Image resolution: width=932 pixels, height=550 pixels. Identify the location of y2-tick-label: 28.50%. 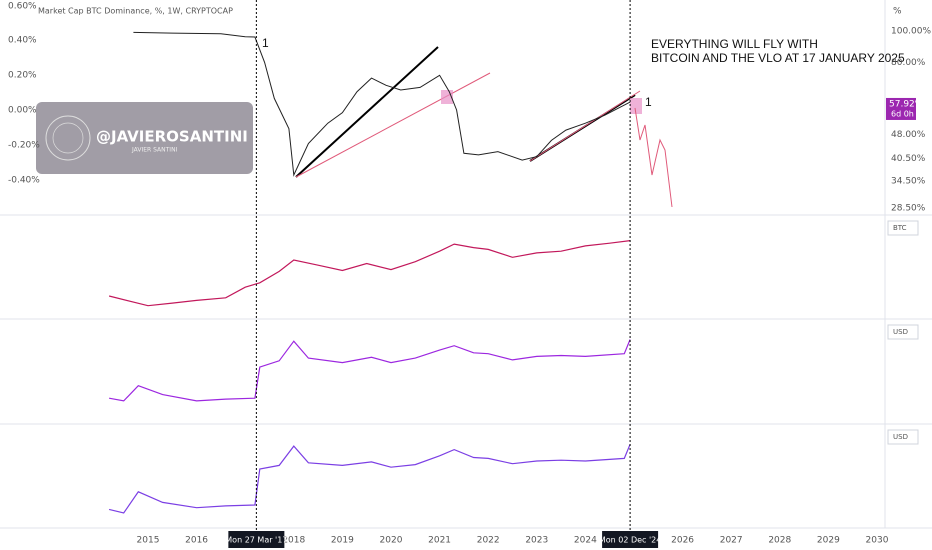
(908, 208).